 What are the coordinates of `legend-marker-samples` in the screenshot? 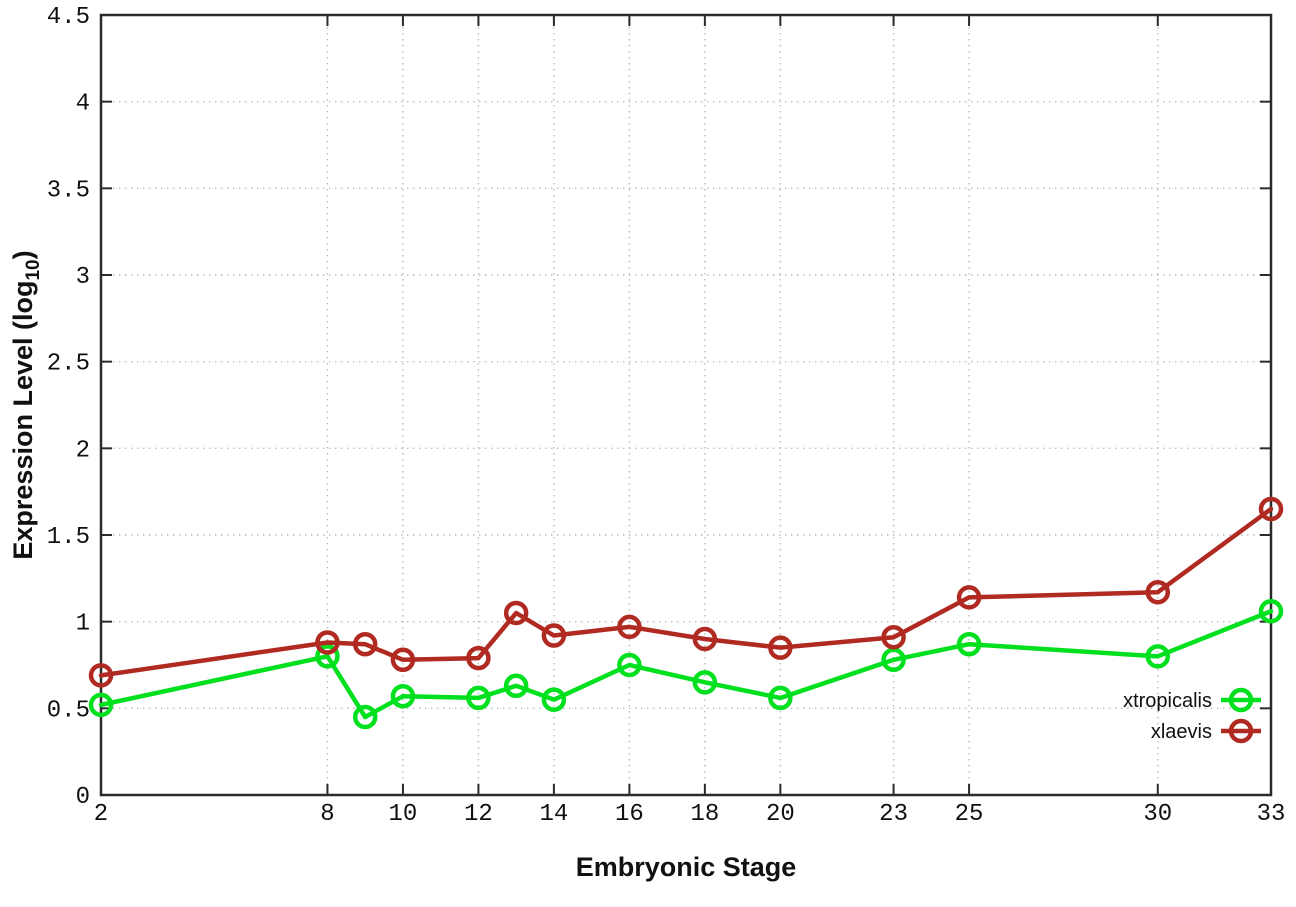 It's located at (1241, 715).